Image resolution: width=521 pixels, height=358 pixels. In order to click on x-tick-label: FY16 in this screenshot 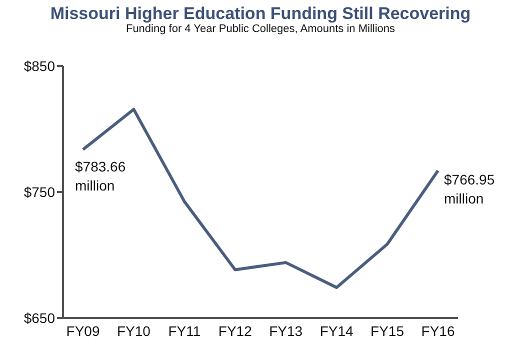, I will do `click(438, 330)`.